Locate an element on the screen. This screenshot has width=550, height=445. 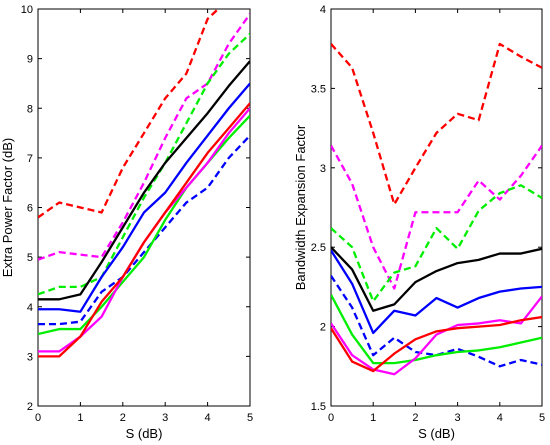
chart0-x-tick-label: 4 is located at coordinates (208, 418).